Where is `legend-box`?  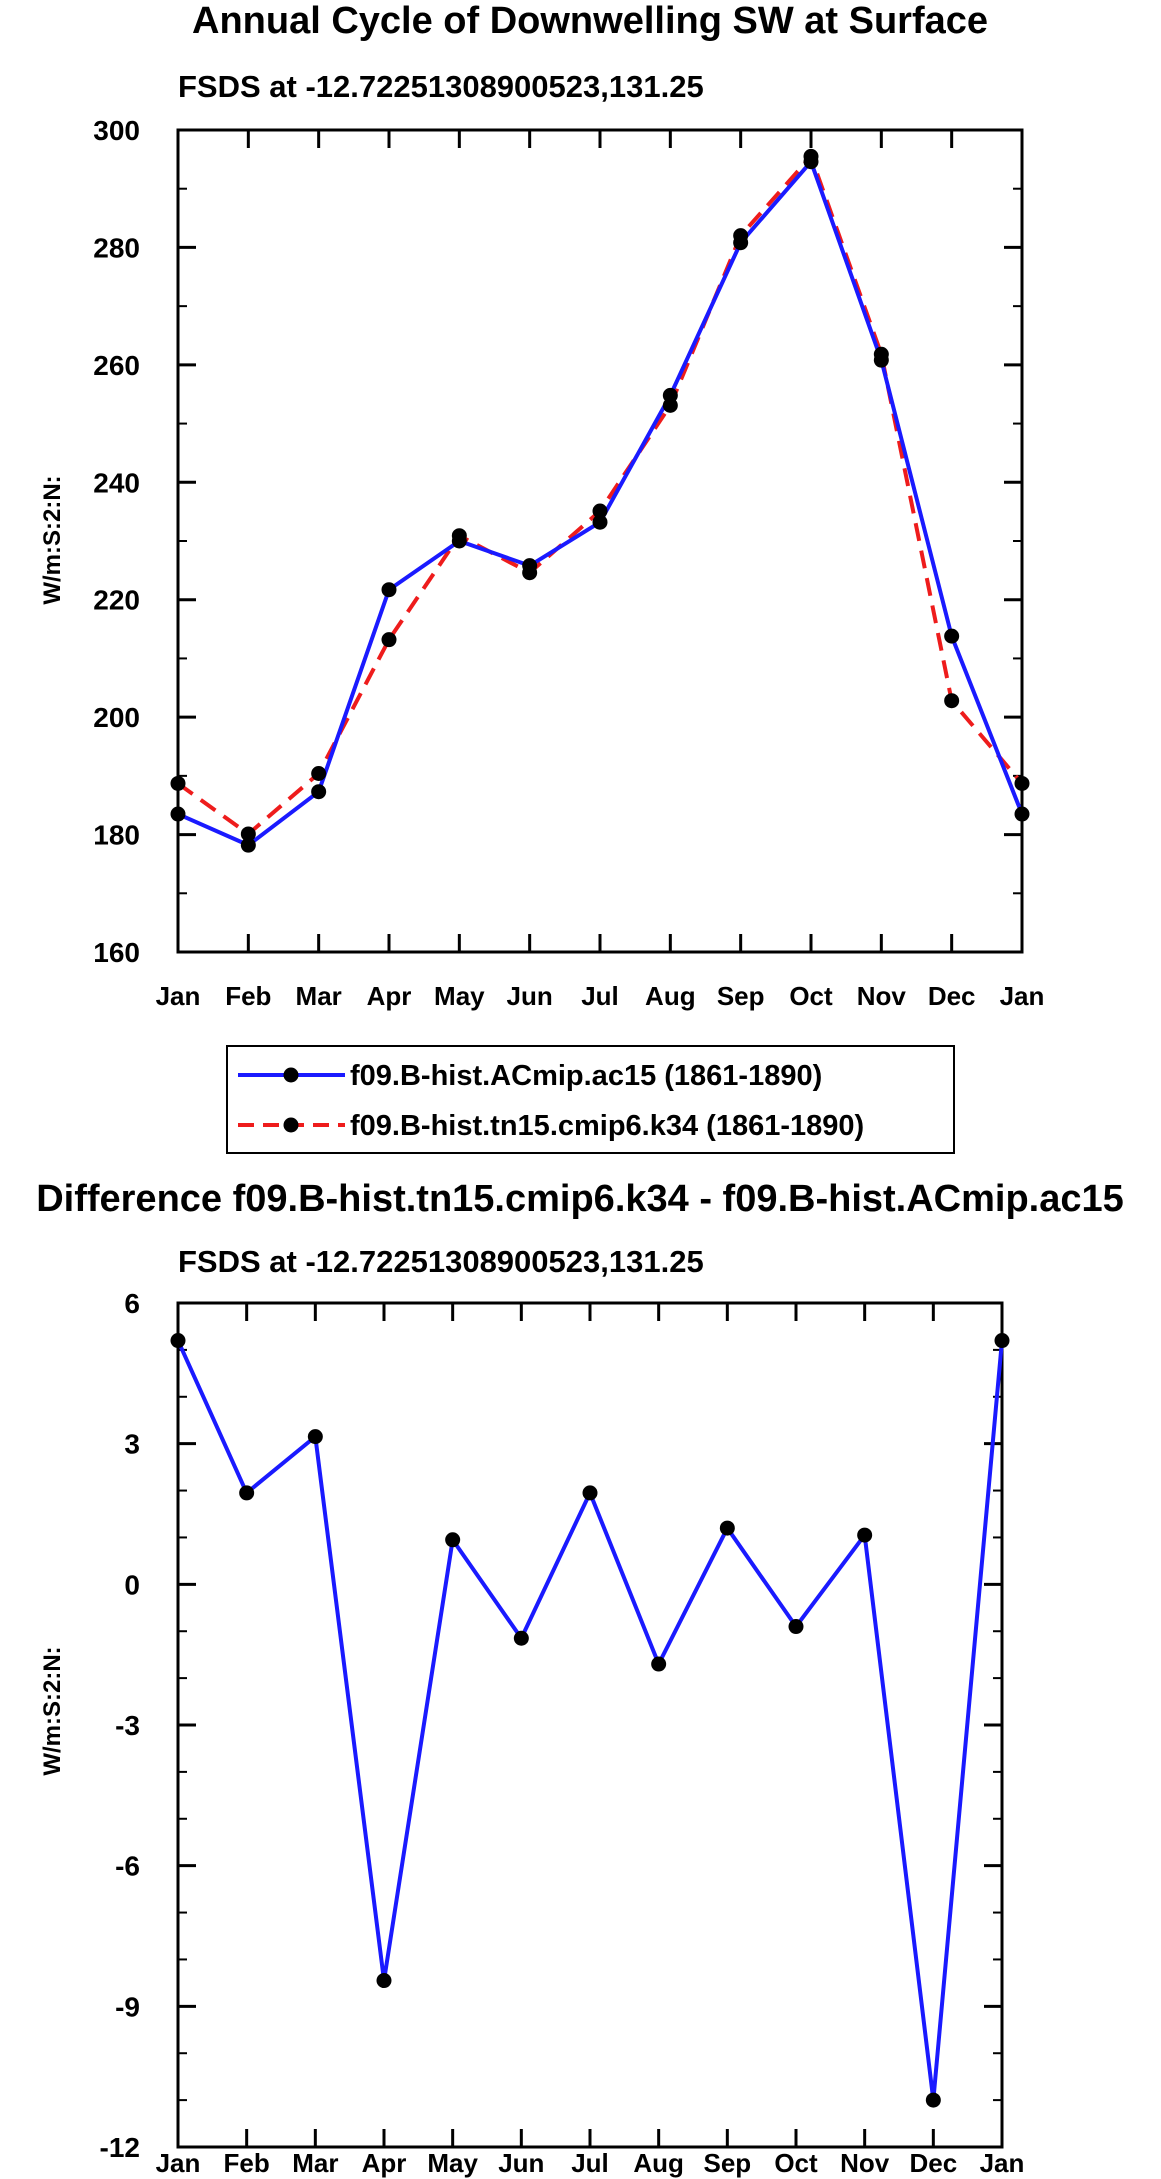 legend-box is located at coordinates (590, 1099).